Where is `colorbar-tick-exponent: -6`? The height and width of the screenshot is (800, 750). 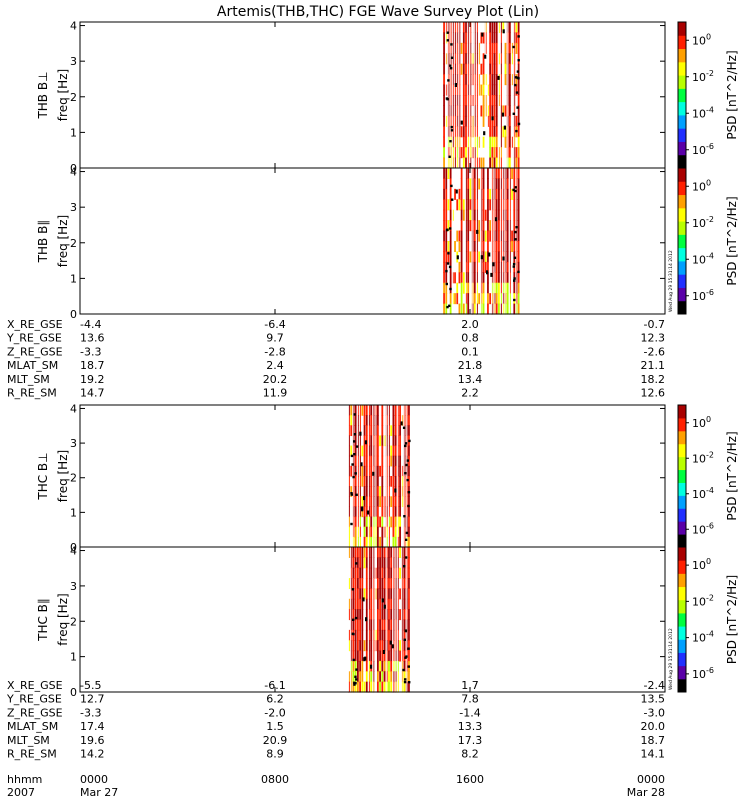
colorbar-tick-exponent: -6 is located at coordinates (710, 146).